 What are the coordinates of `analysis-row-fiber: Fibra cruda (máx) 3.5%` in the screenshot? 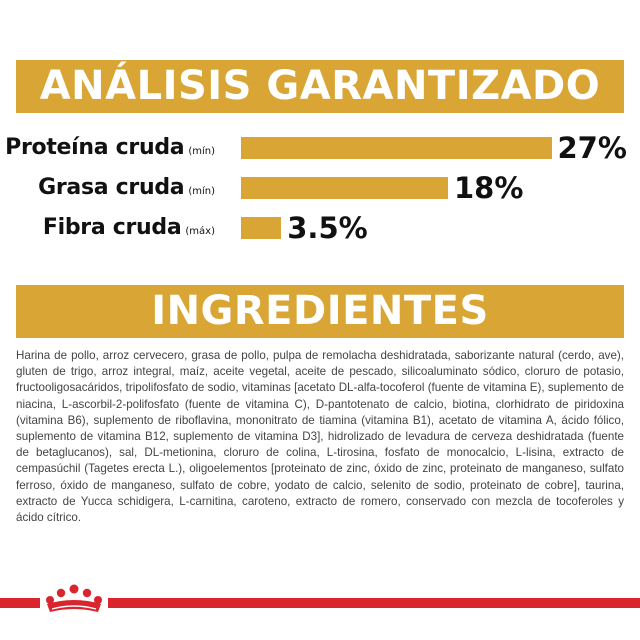 It's located at (320, 228).